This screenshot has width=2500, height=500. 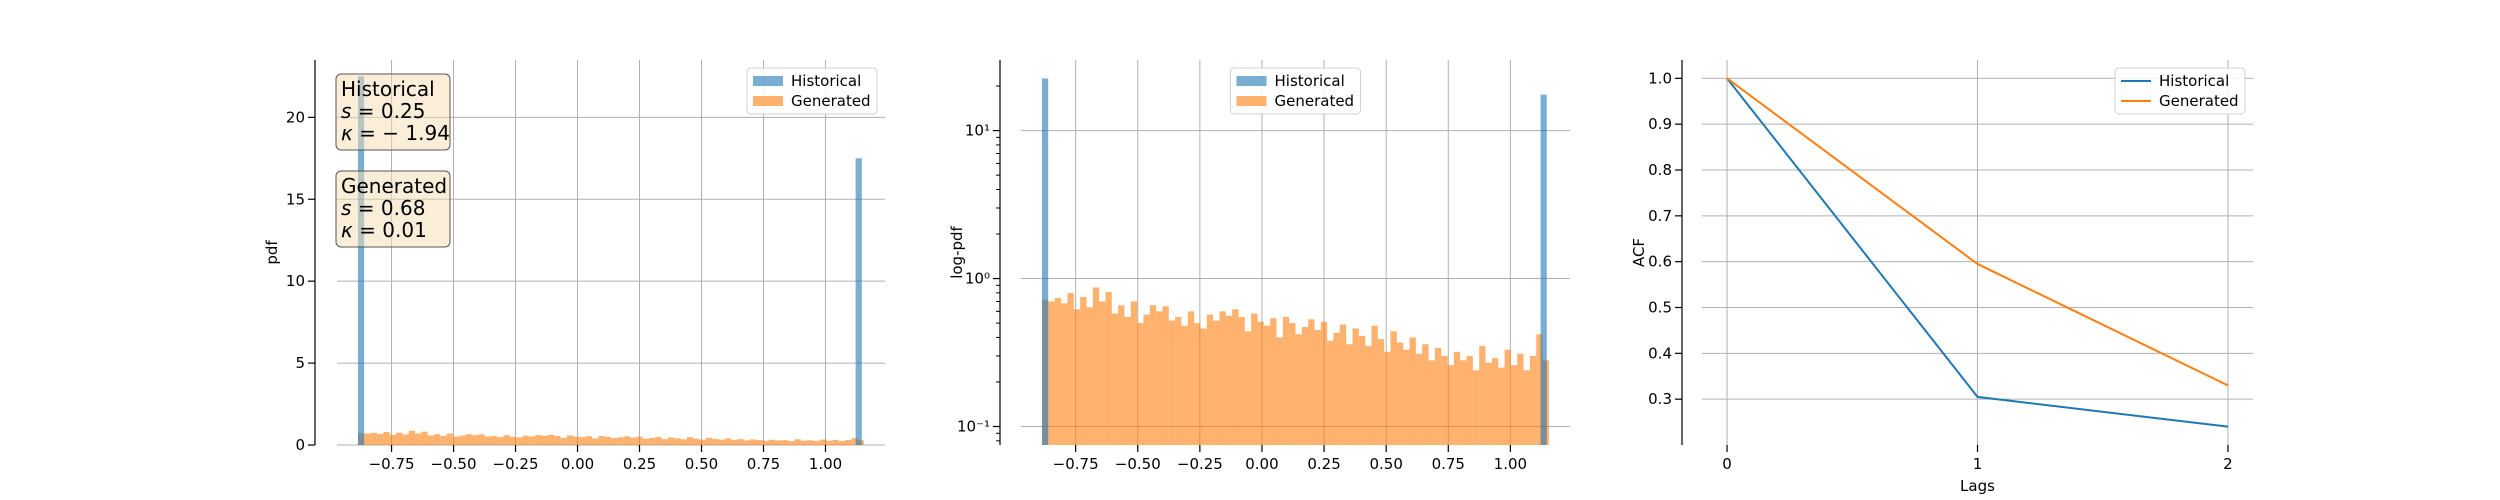 I want to click on stats-box-frame, so click(x=393, y=209).